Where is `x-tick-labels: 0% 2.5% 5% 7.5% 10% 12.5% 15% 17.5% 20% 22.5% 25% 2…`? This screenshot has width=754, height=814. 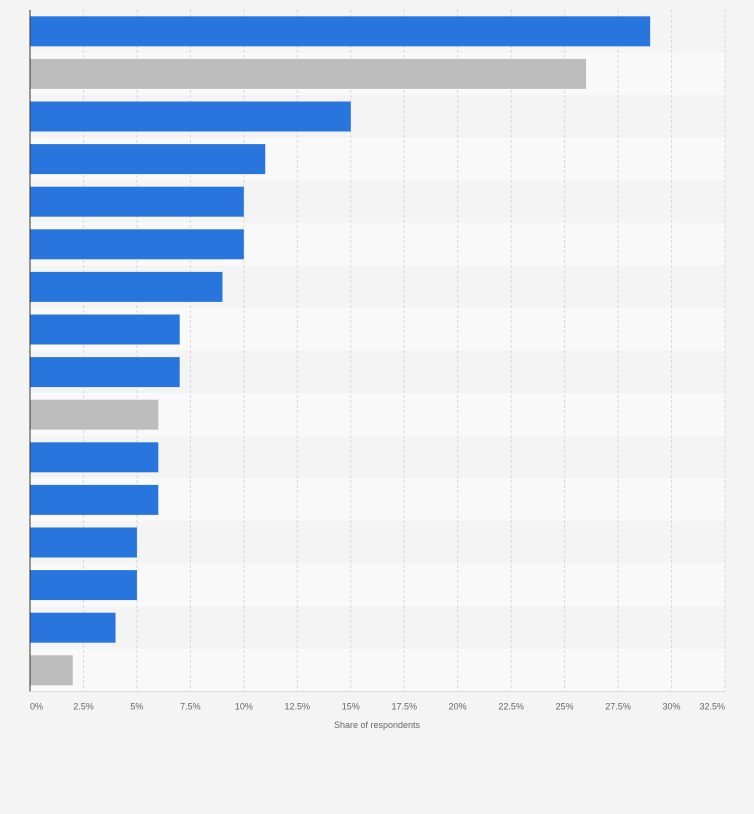
x-tick-labels: 0% 2.5% 5% 7.5% 10% 12.5% 15% 17.5% 20% 22.5% 25% 2… is located at coordinates (377, 707).